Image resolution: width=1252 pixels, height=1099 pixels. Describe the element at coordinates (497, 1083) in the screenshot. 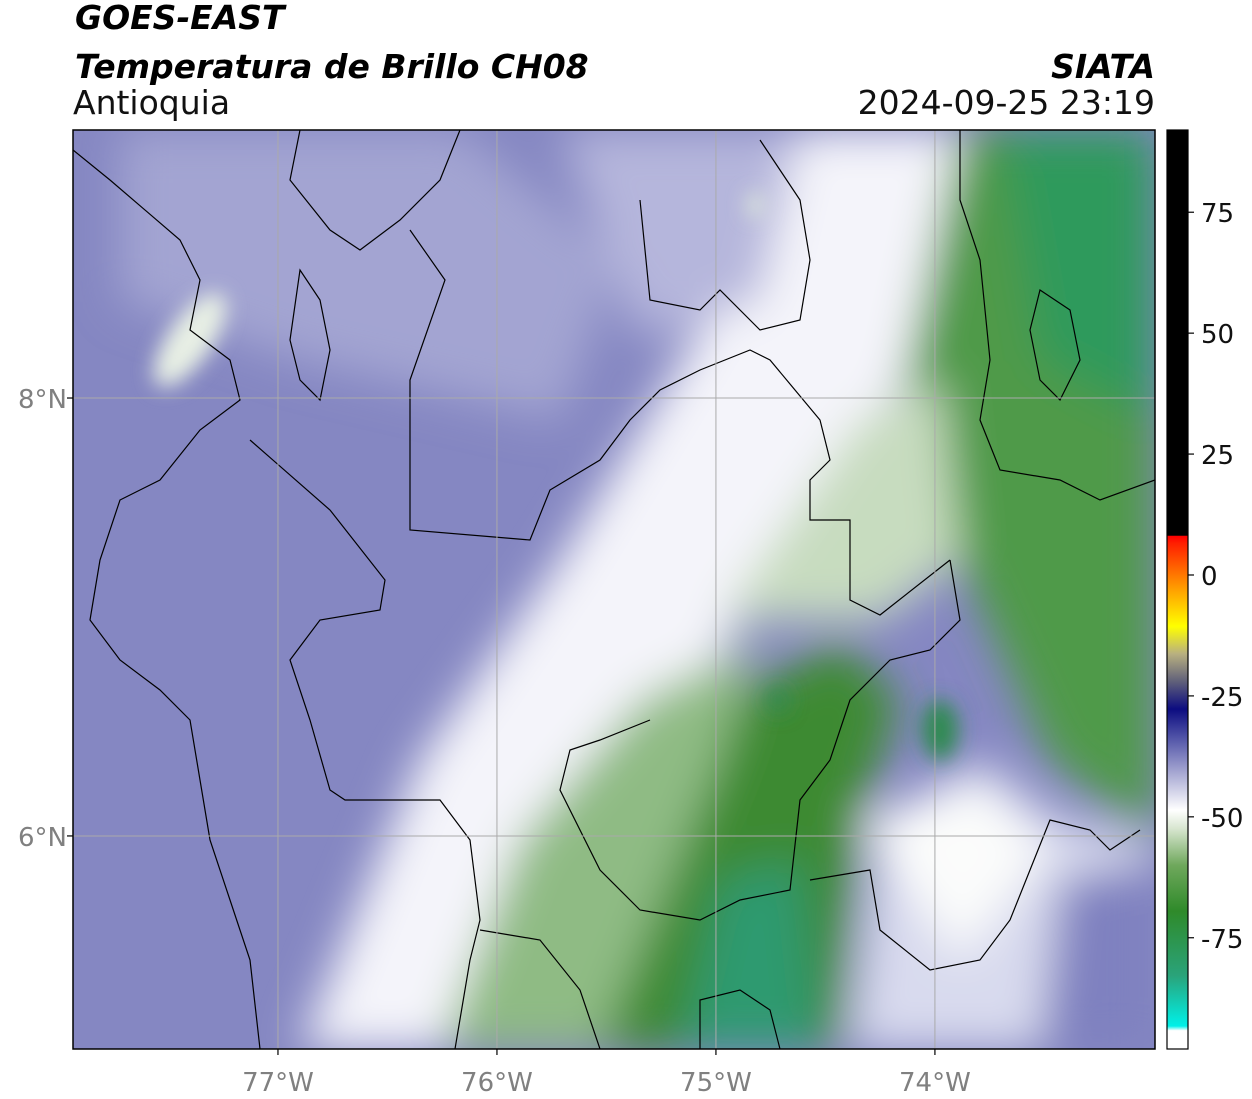

I see `x-tick-label: 76°W` at that location.